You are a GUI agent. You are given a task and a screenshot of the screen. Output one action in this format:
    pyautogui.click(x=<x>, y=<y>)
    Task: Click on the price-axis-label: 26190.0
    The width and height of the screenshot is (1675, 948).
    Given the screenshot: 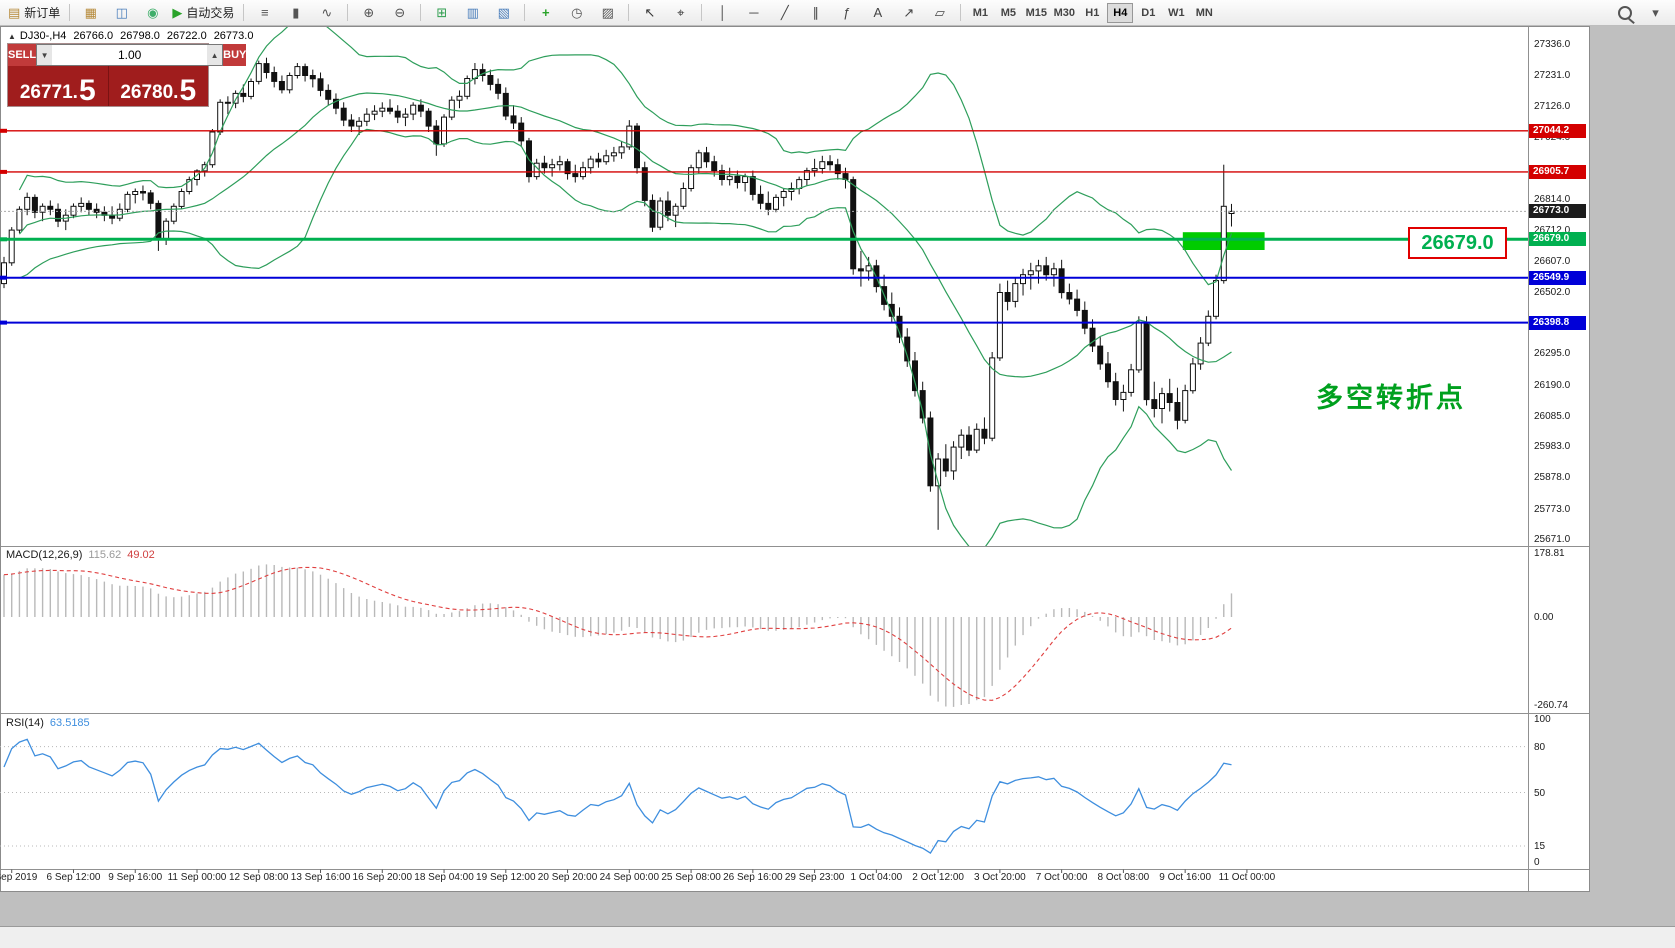 What is the action you would take?
    pyautogui.click(x=1552, y=385)
    